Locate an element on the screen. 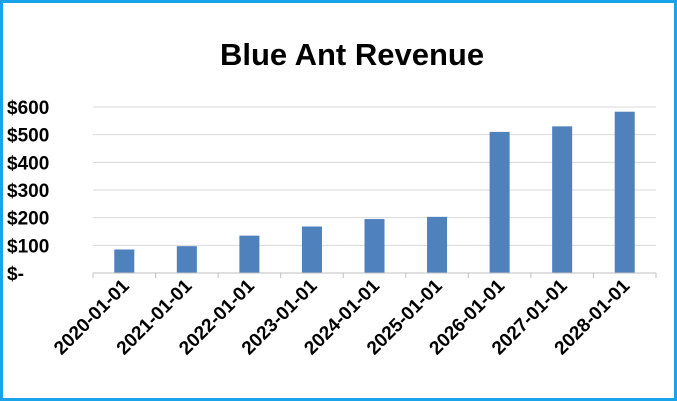 Image resolution: width=677 pixels, height=401 pixels. y-tick-label: $300 is located at coordinates (28, 191).